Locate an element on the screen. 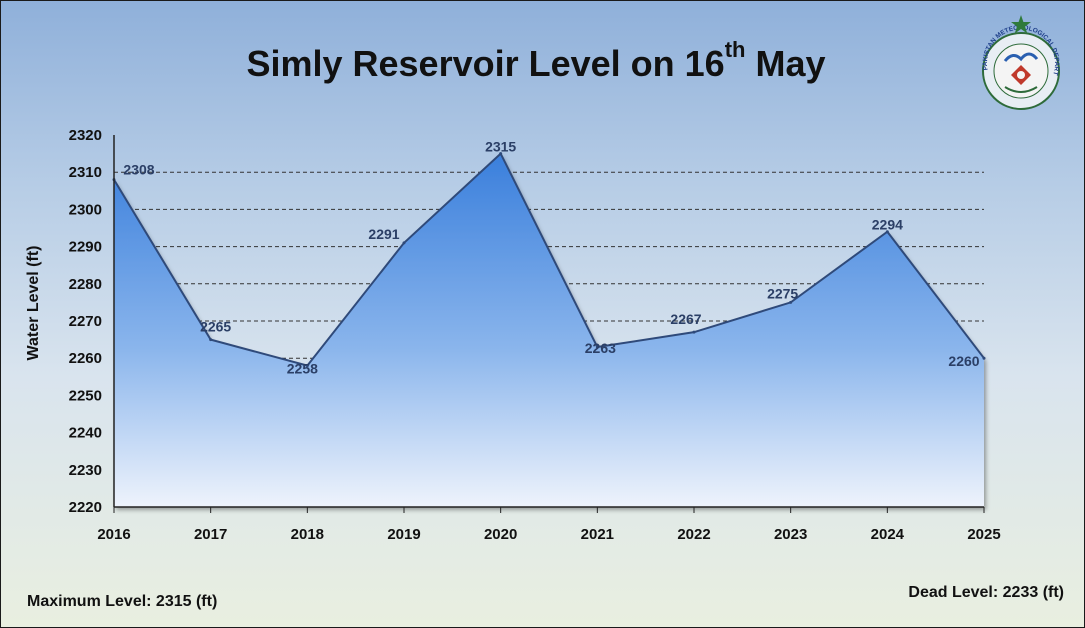  data-label: 2260 is located at coordinates (963, 361).